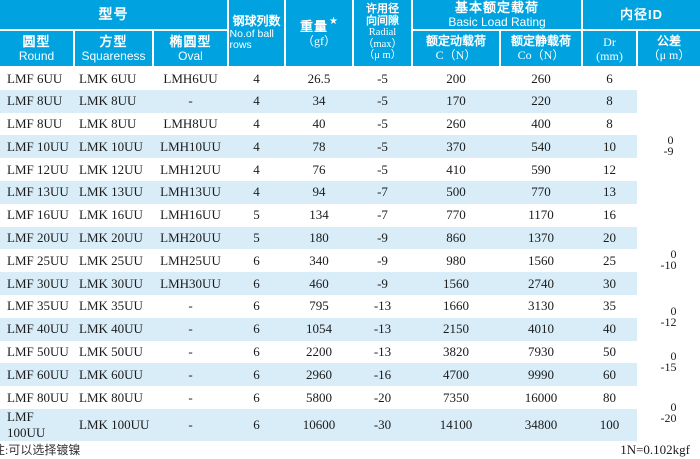 This screenshot has width=700, height=459. I want to click on cell-dynamic-load: 410, so click(456, 169).